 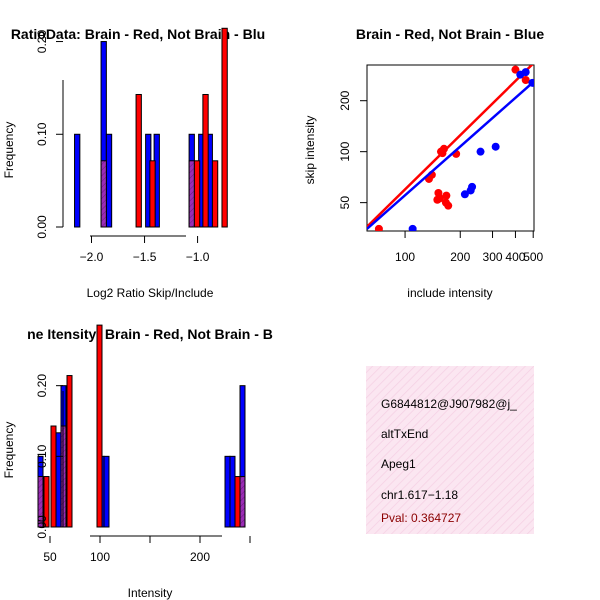 What do you see at coordinates (42, 42) in the screenshot?
I see `ratio-hist-ytick-label-2: 0.20` at bounding box center [42, 42].